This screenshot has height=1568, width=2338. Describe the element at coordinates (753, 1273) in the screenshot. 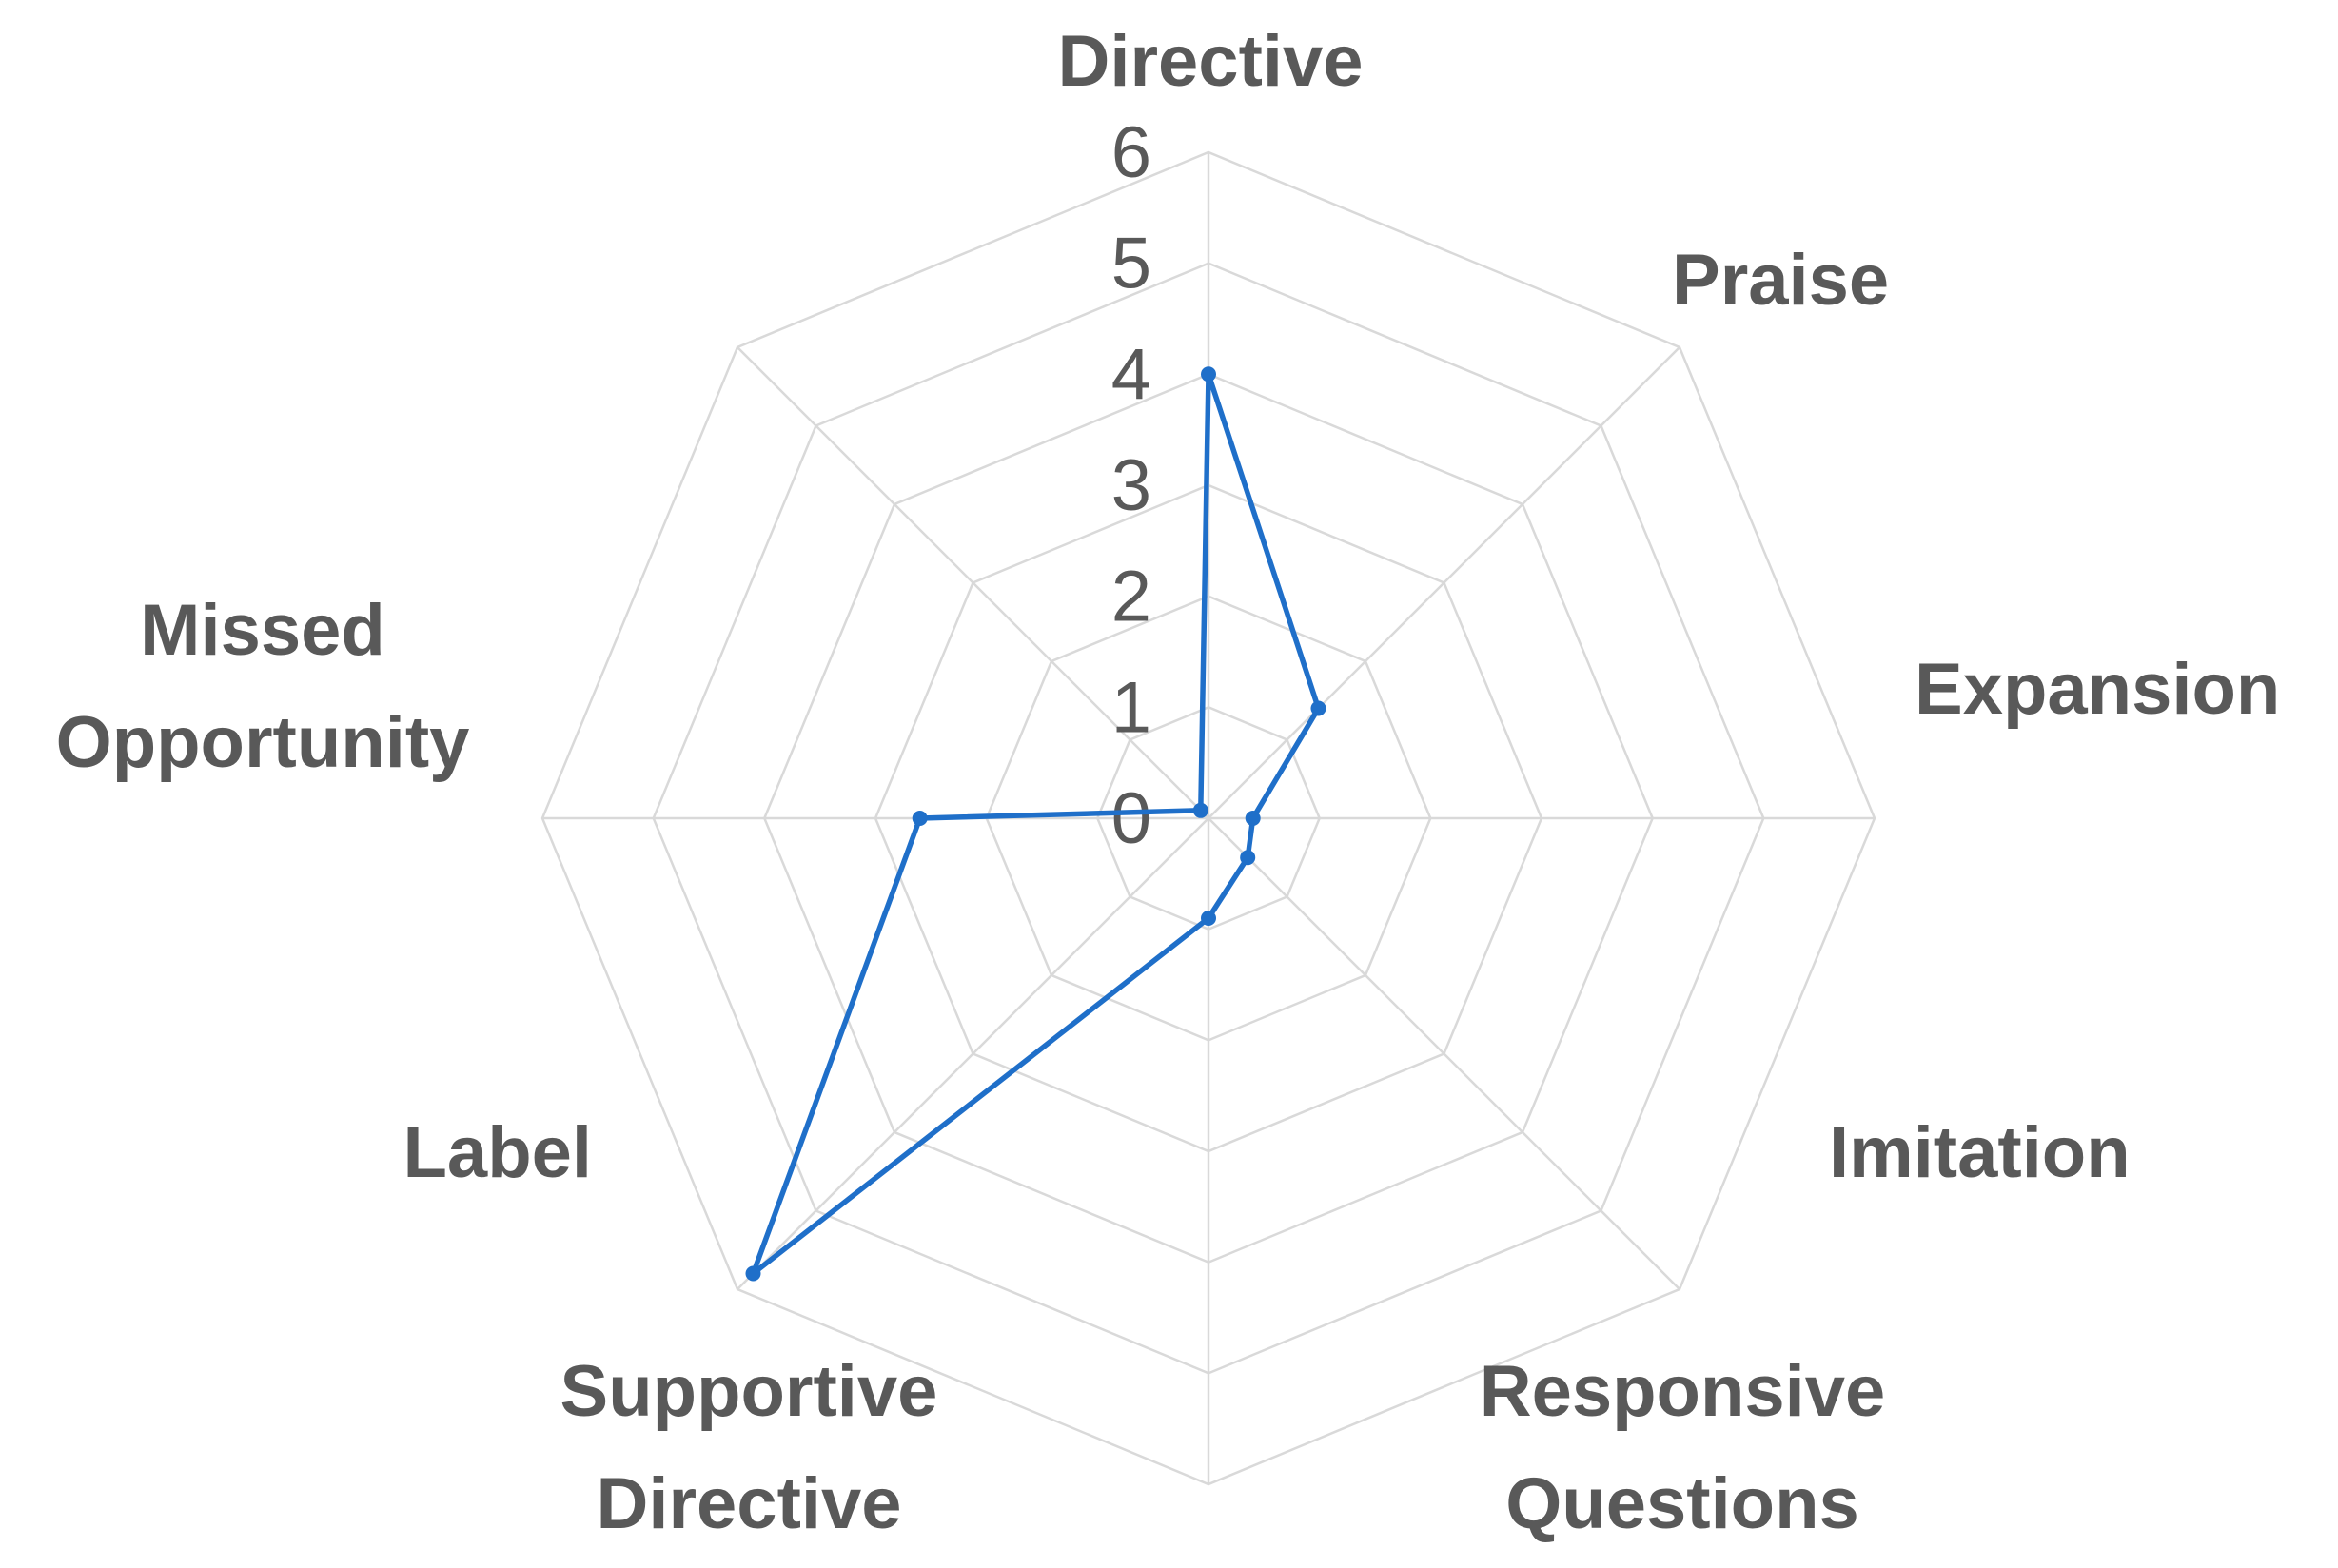

I see `data-point-supportive-directive` at that location.